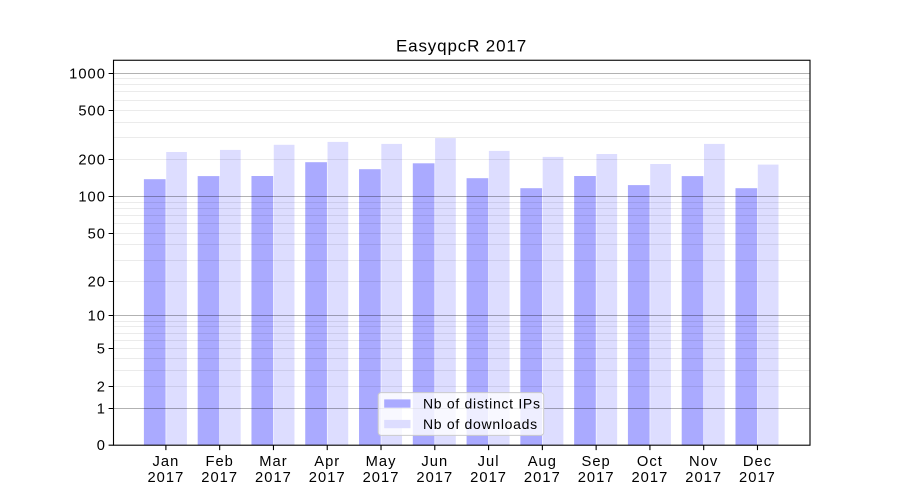 Image resolution: width=900 pixels, height=500 pixels. What do you see at coordinates (757, 462) in the screenshot?
I see `svg-text: Dec` at bounding box center [757, 462].